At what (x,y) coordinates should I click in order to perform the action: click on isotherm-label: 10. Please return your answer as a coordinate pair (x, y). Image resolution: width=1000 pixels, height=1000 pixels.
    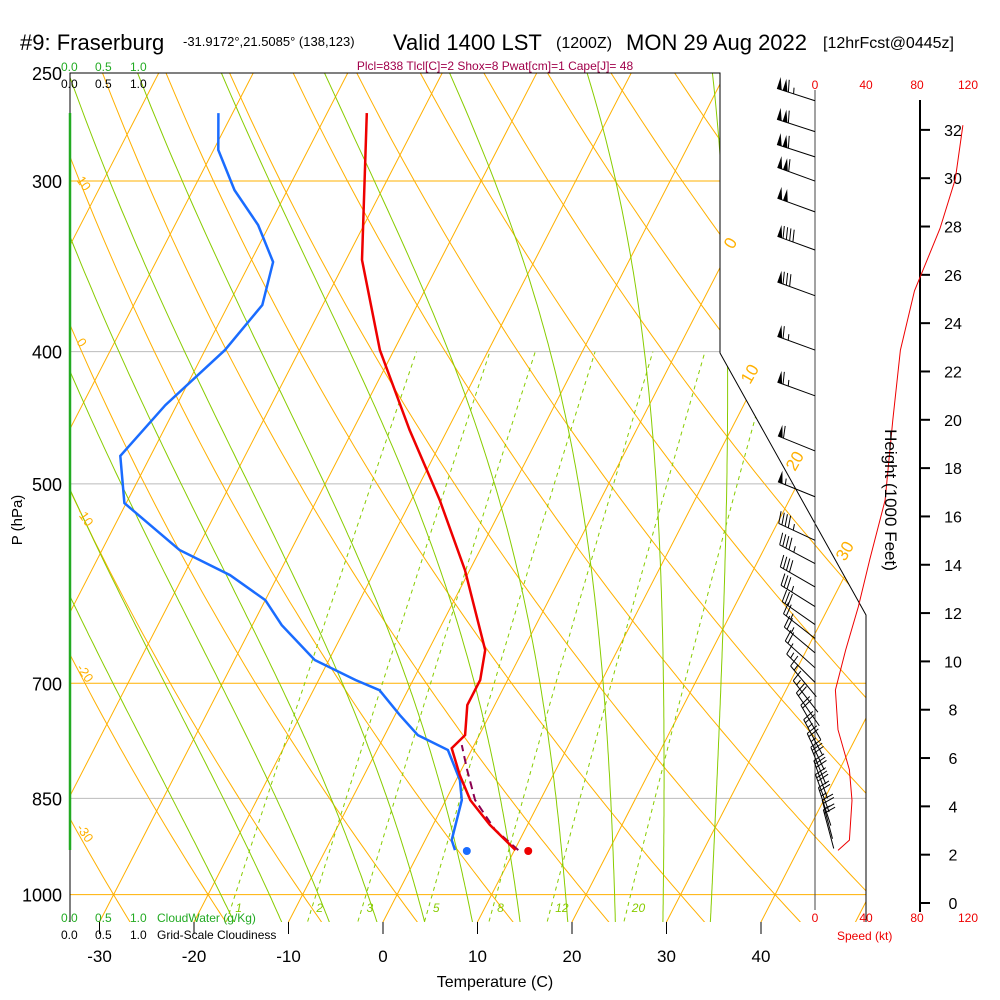
    Looking at the image, I should click on (750, 374).